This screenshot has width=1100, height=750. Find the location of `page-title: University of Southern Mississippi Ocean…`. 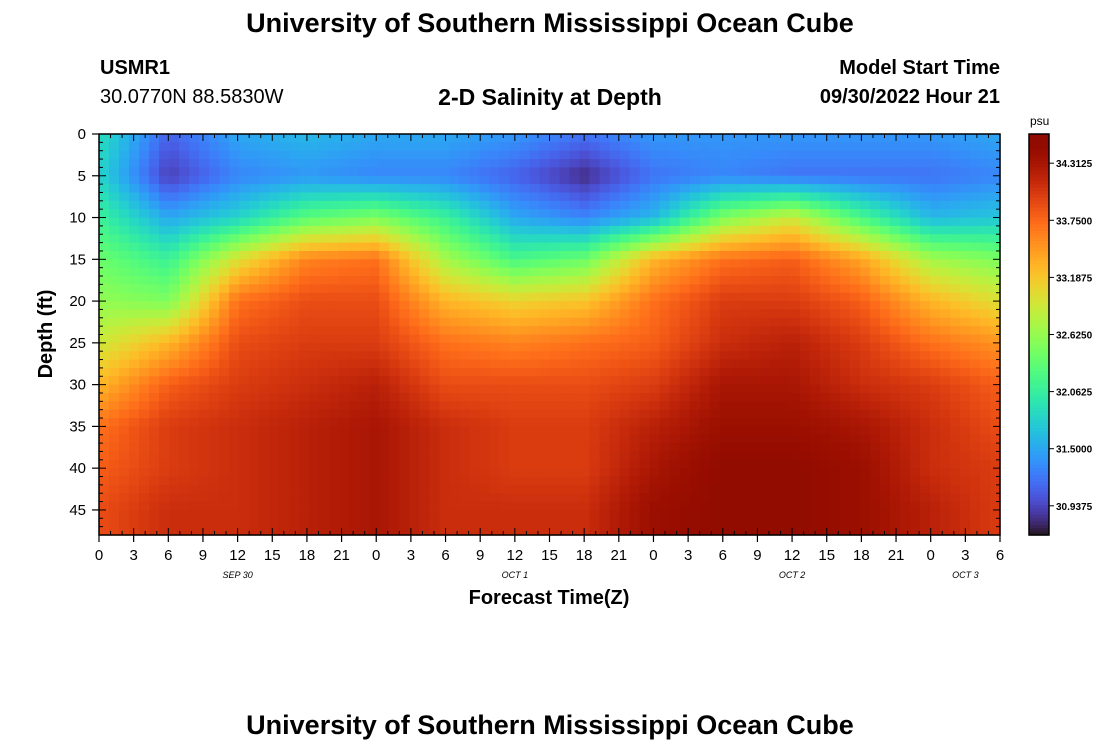

page-title: University of Southern Mississippi Ocean… is located at coordinates (550, 23).